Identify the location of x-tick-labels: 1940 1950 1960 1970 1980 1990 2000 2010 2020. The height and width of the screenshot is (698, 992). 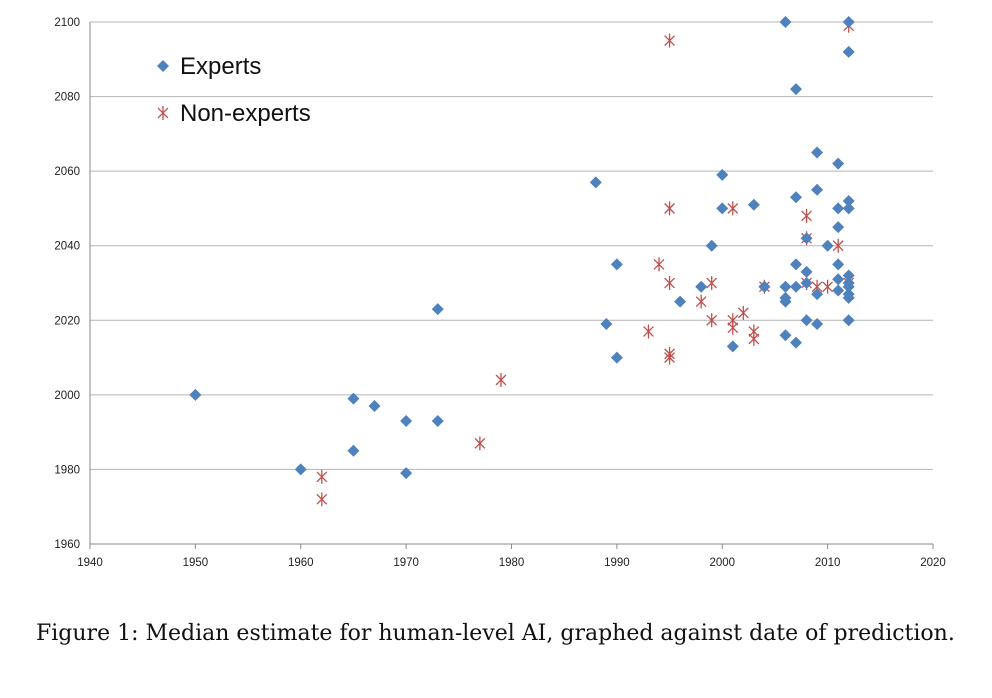
(511, 563).